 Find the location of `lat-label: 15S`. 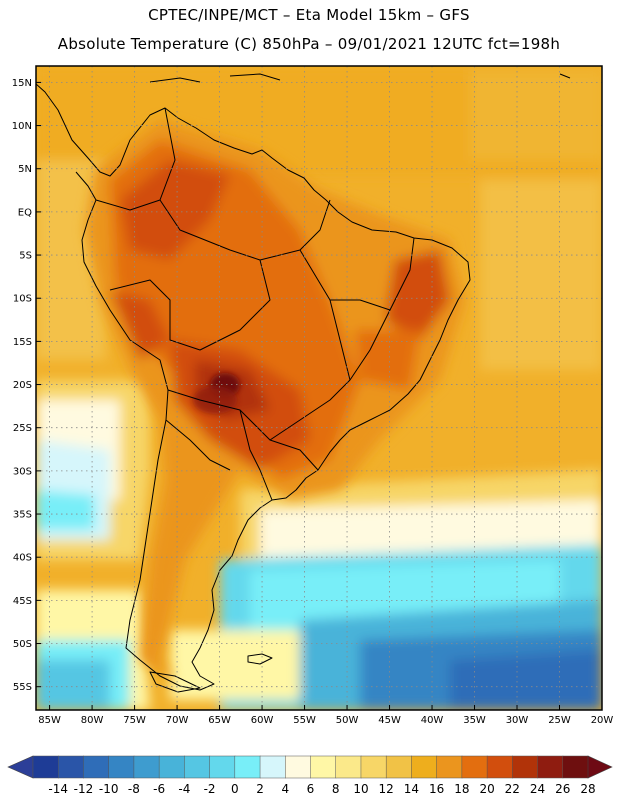

lat-label: 15S is located at coordinates (22, 342).